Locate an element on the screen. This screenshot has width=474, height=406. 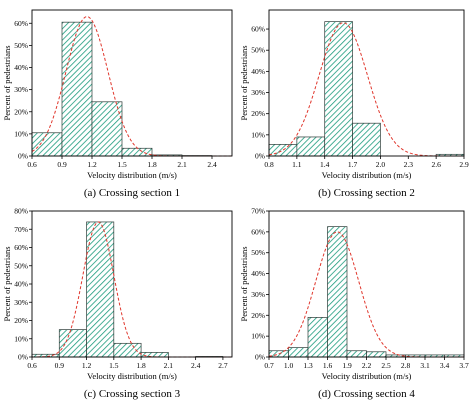
x-tick-label: 2.6 is located at coordinates (436, 164).